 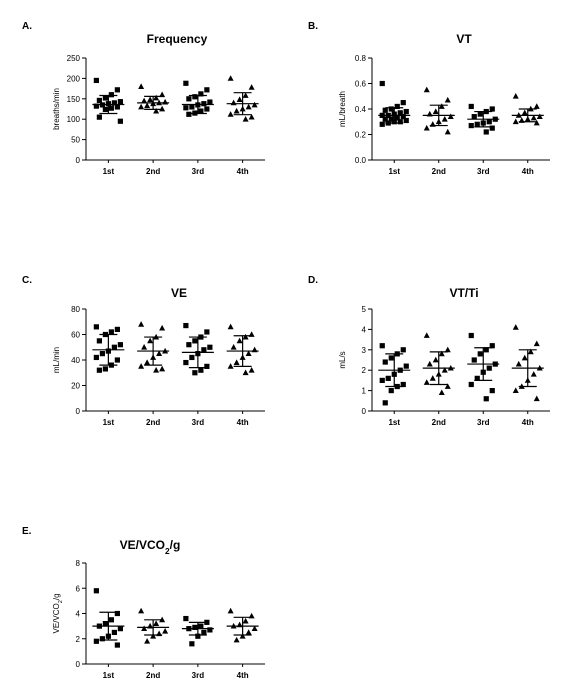 I want to click on y-tick-label: 2, so click(x=78, y=639).